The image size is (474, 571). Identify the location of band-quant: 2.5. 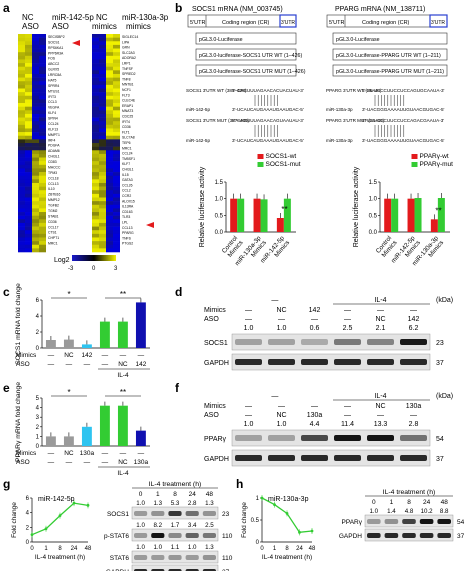
(209, 525).